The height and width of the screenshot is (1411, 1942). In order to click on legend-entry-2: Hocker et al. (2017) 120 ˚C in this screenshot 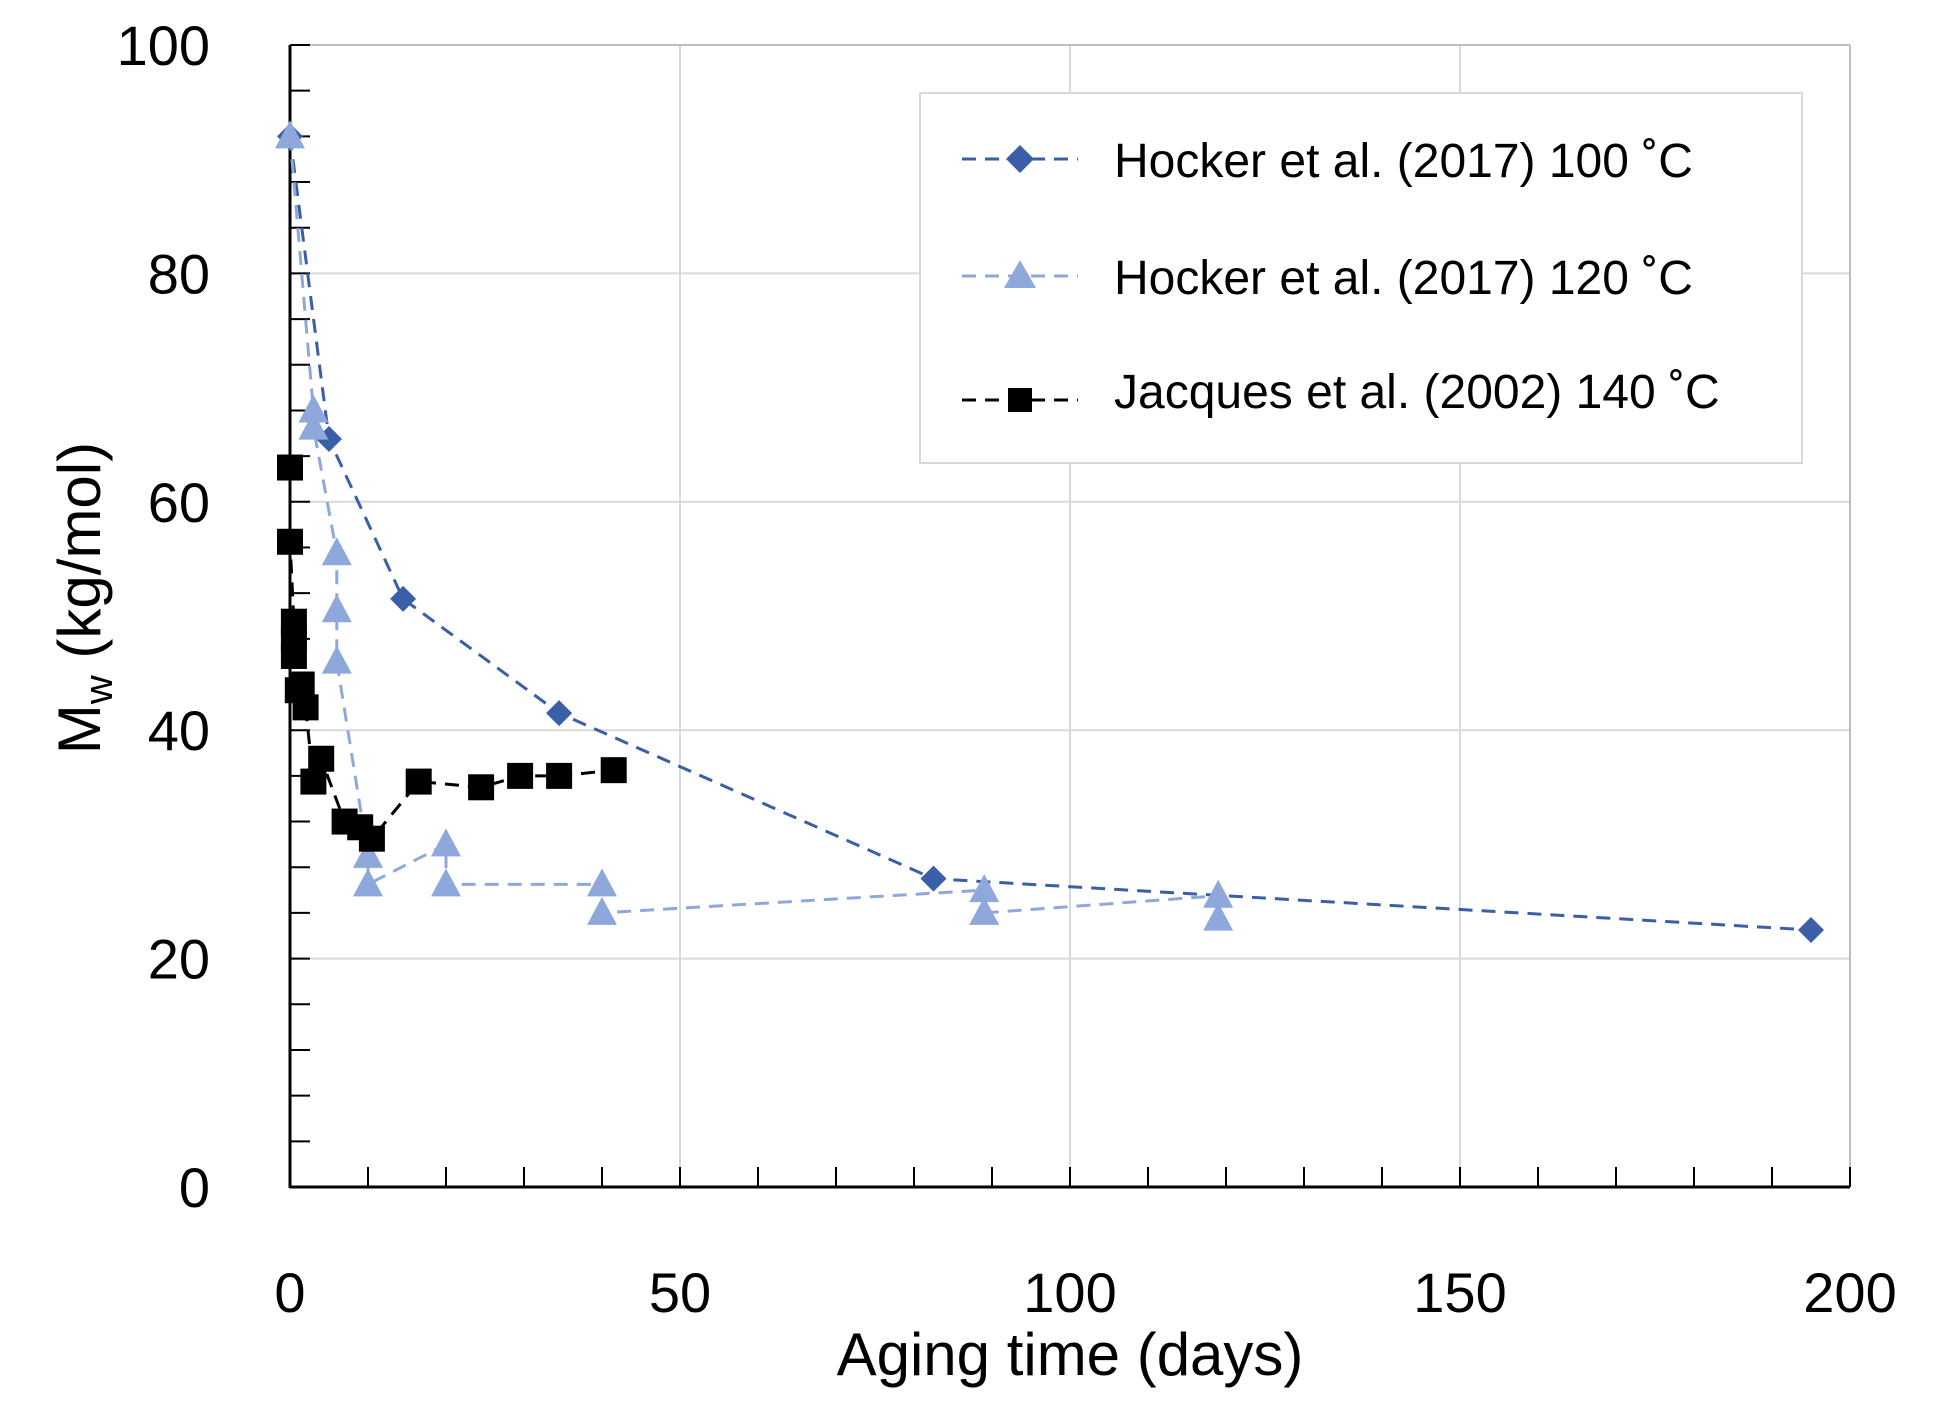, I will do `click(1327, 278)`.